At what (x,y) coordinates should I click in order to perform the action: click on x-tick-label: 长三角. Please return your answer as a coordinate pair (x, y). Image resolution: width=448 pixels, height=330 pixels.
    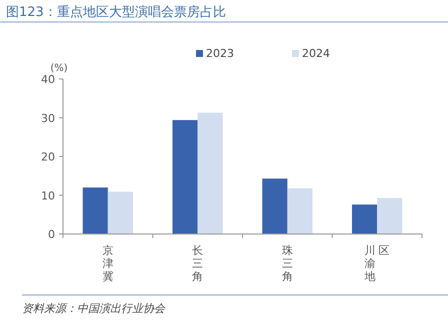
    Looking at the image, I should click on (198, 263).